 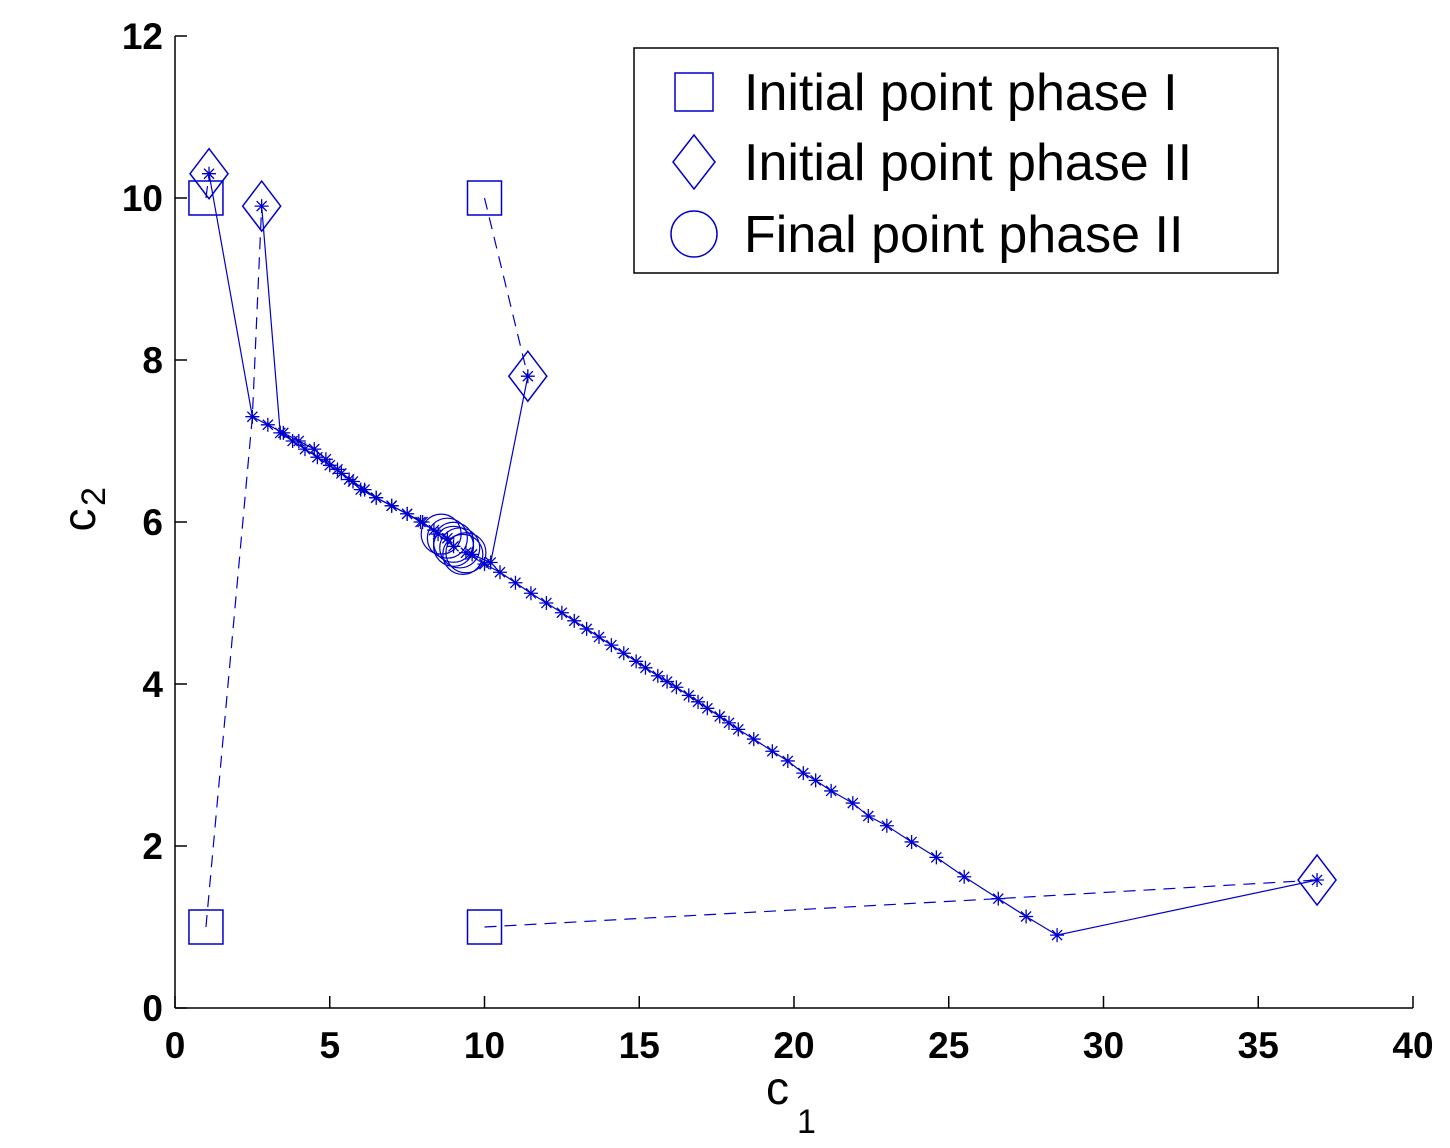 What do you see at coordinates (793, 1045) in the screenshot?
I see `x-tick-label: 20` at bounding box center [793, 1045].